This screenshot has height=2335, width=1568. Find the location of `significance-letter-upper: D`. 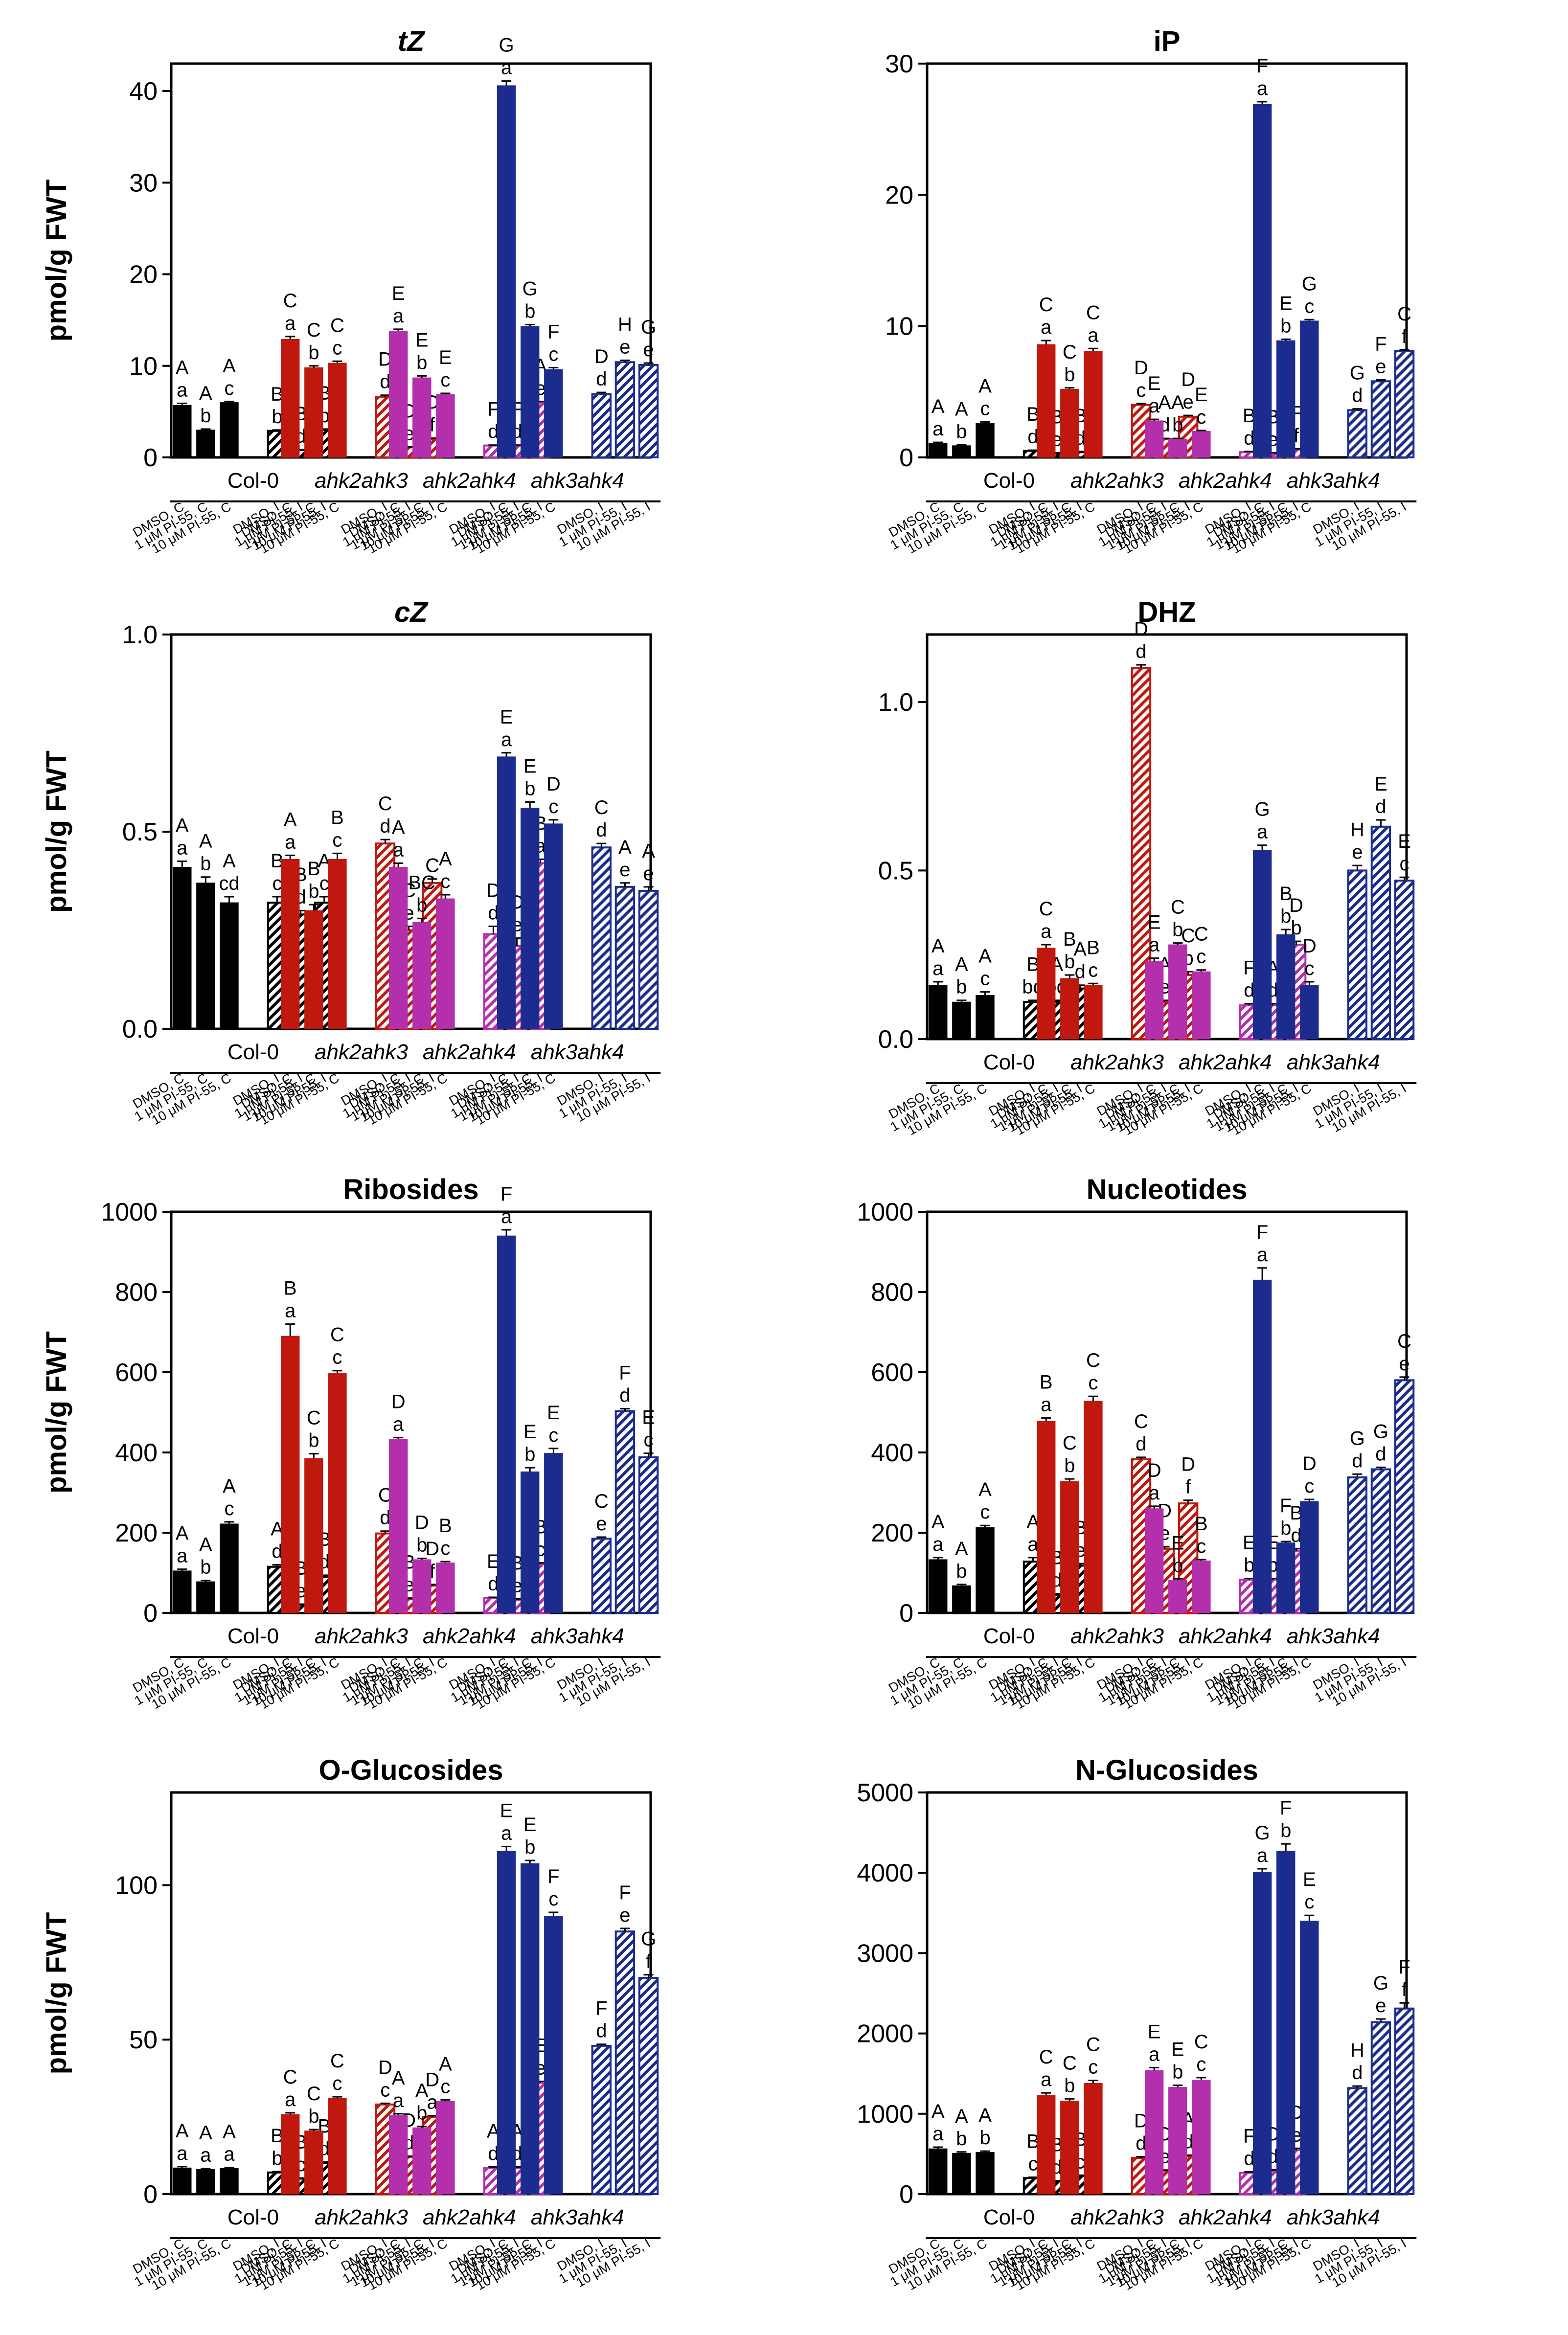

significance-letter-upper: D is located at coordinates (1309, 1463).